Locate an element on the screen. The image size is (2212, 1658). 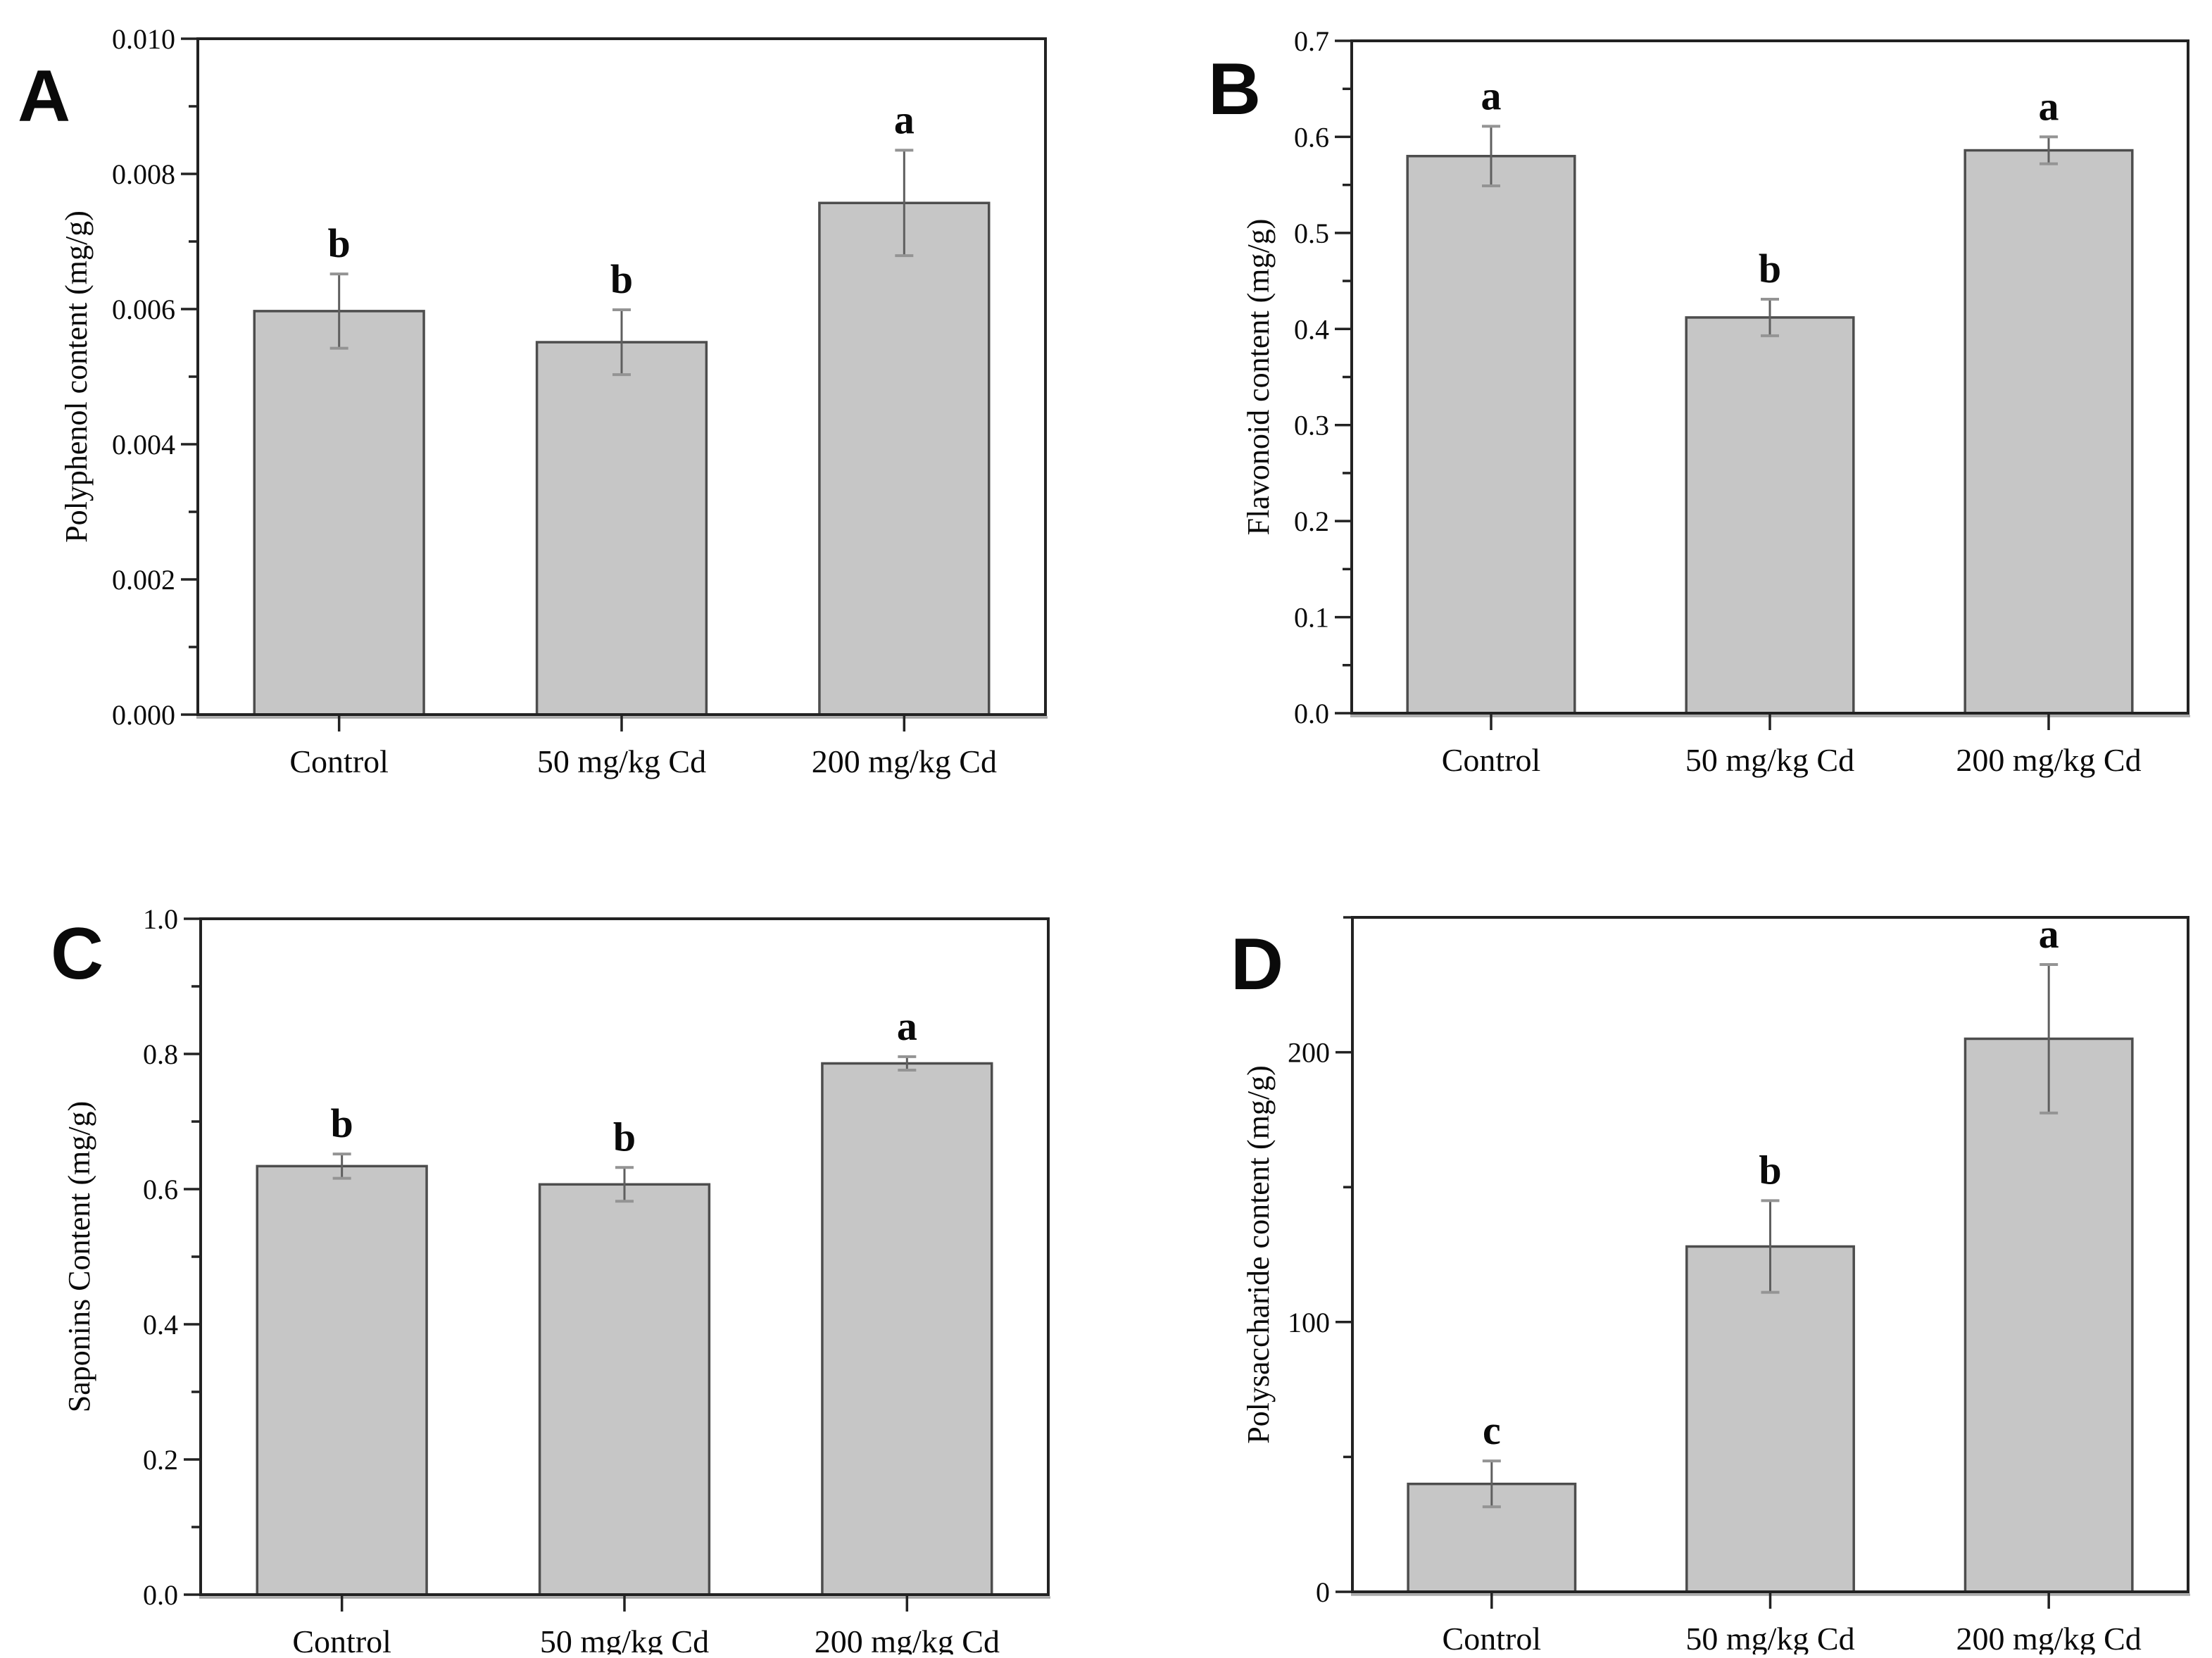
y-tick-label: 0.002 is located at coordinates (143, 580).